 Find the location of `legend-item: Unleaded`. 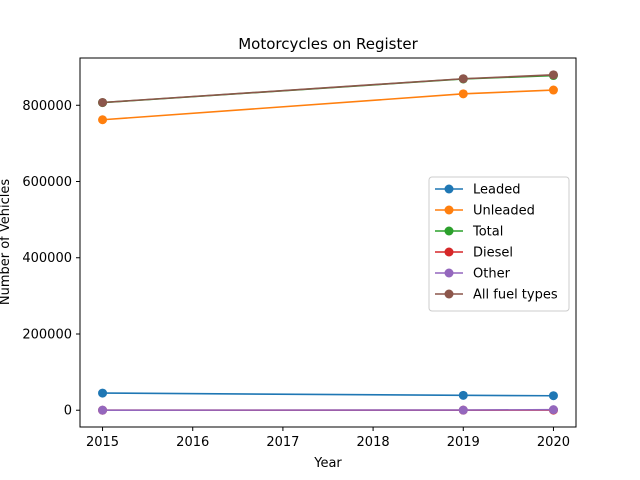

legend-item: Unleaded is located at coordinates (485, 211).